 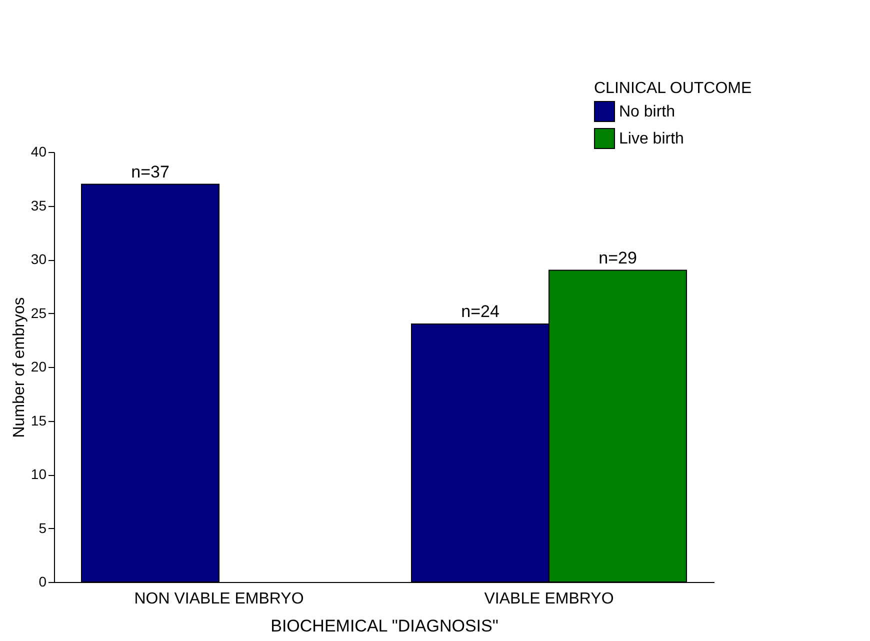 What do you see at coordinates (617, 258) in the screenshot?
I see `data-label: n=29` at bounding box center [617, 258].